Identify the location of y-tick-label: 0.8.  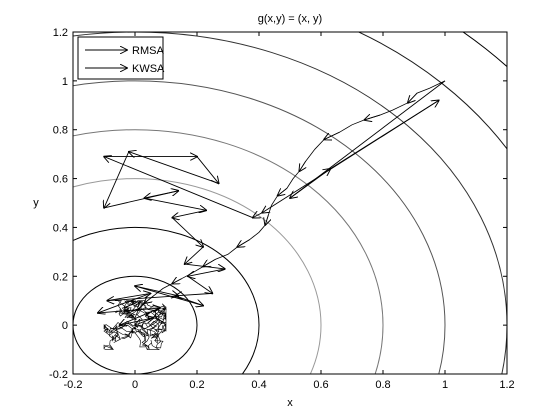
(60, 131).